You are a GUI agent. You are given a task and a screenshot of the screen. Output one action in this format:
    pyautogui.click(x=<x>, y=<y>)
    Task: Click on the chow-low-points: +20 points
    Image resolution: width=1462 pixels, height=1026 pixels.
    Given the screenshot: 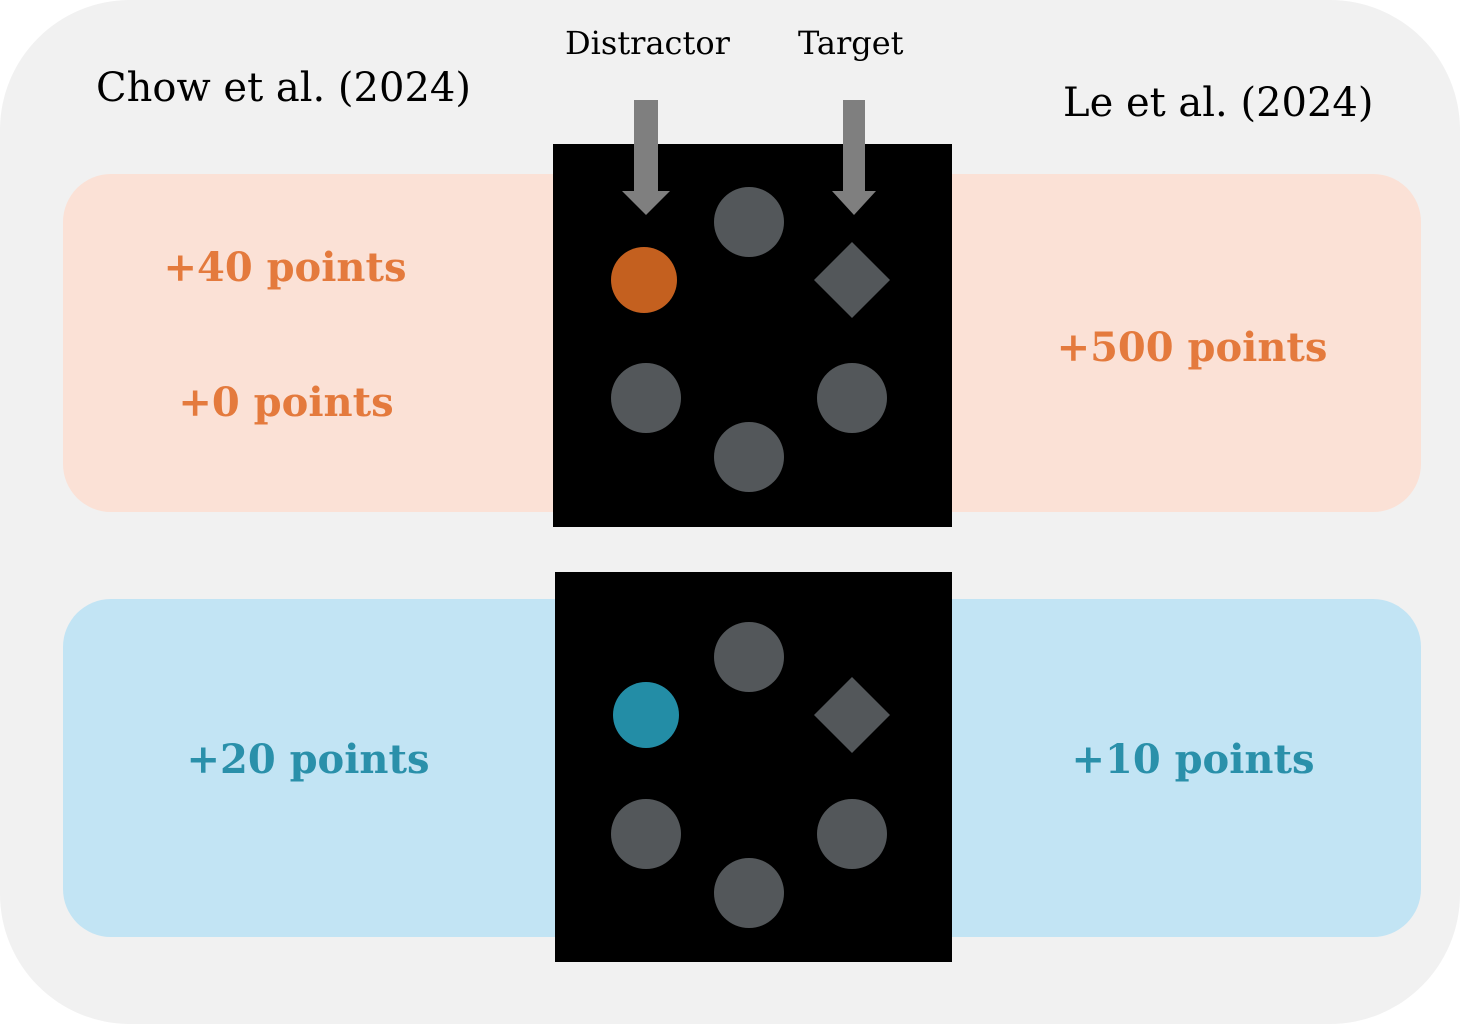 What is the action you would take?
    pyautogui.click(x=308, y=759)
    